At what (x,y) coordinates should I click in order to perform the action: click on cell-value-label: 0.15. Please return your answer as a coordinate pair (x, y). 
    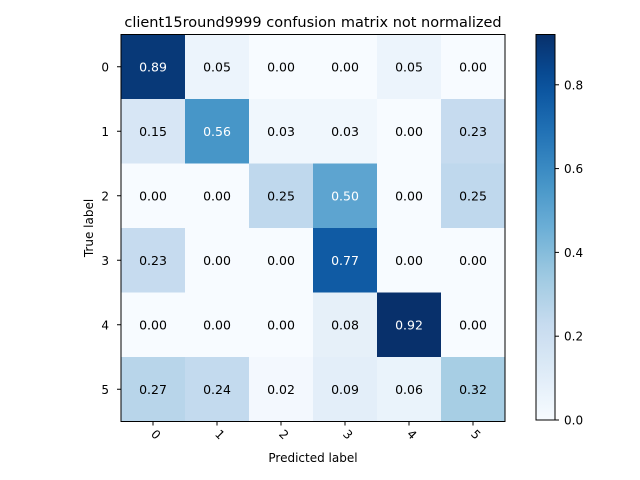
    Looking at the image, I should click on (153, 131).